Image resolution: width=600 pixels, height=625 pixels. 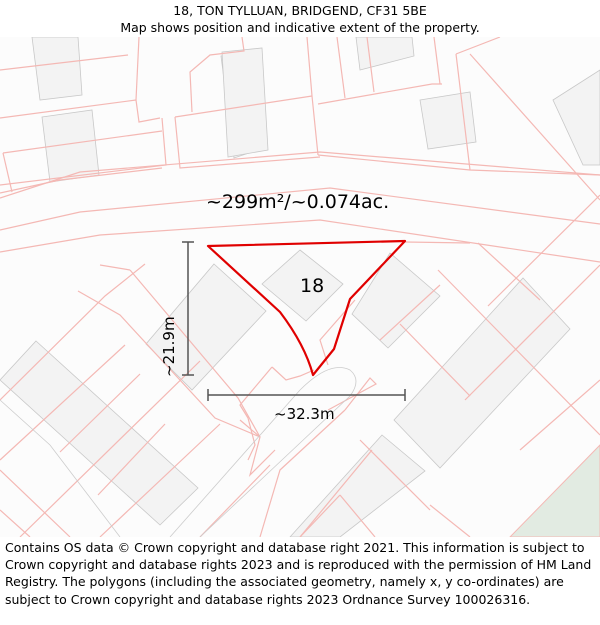 I want to click on height-measure-label: ~21.9m, so click(x=169, y=346).